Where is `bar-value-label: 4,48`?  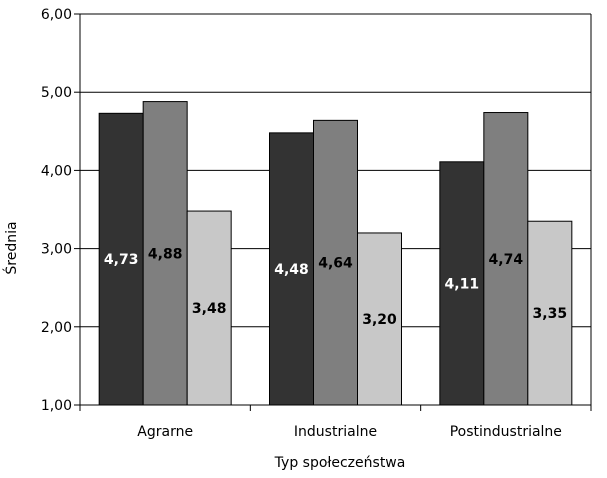
bar-value-label: 4,48 is located at coordinates (291, 270).